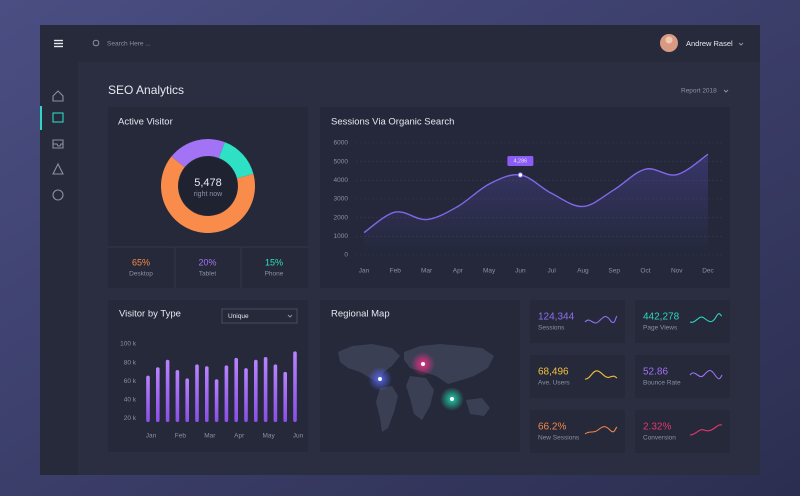  I want to click on x-tick-label: Sep, so click(614, 271).